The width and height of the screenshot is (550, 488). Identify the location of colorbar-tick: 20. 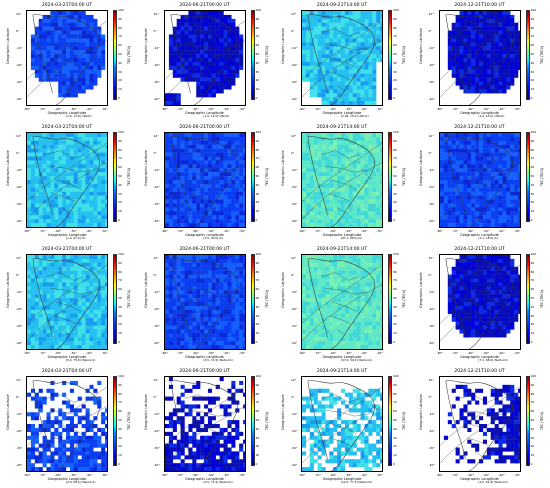
(532, 202).